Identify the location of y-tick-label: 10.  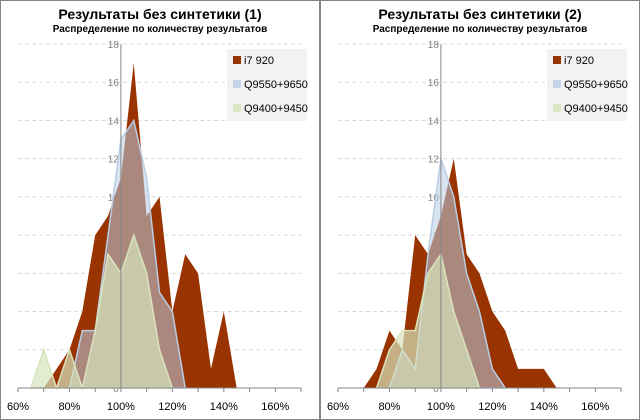
(434, 198).